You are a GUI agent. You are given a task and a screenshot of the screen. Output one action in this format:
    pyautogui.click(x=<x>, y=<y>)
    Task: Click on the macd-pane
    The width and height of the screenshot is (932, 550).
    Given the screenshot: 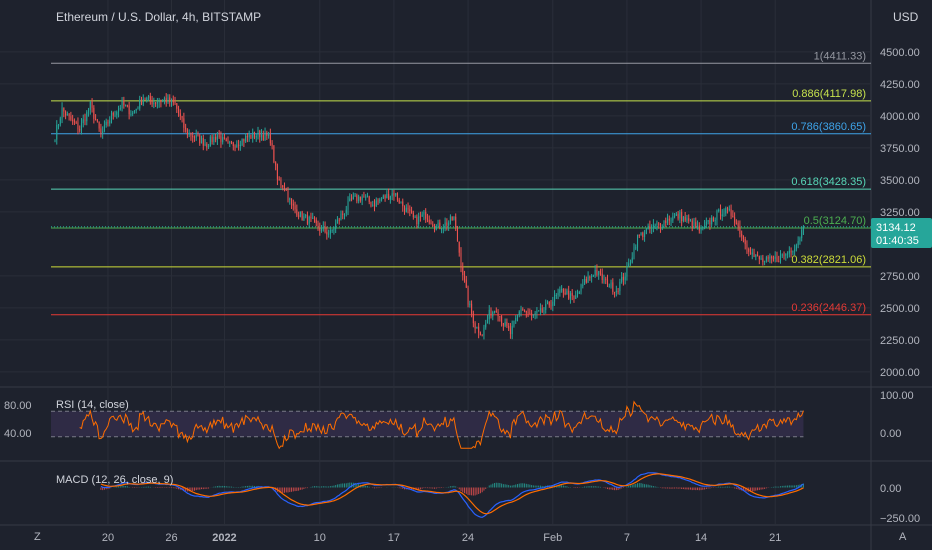 What is the action you would take?
    pyautogui.click(x=452, y=495)
    